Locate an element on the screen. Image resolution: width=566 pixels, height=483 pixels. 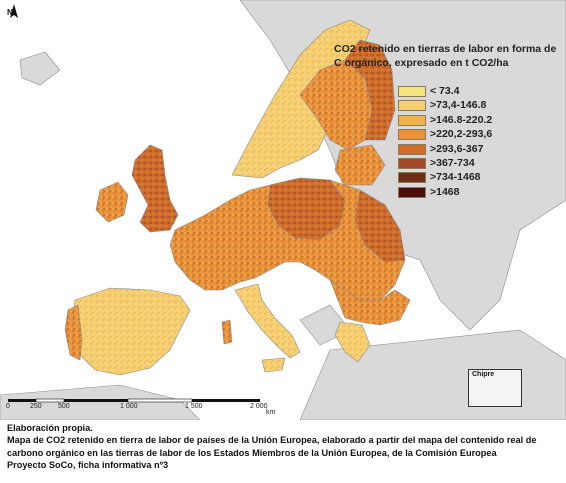
iberian-peninsula is located at coordinates (127, 331).